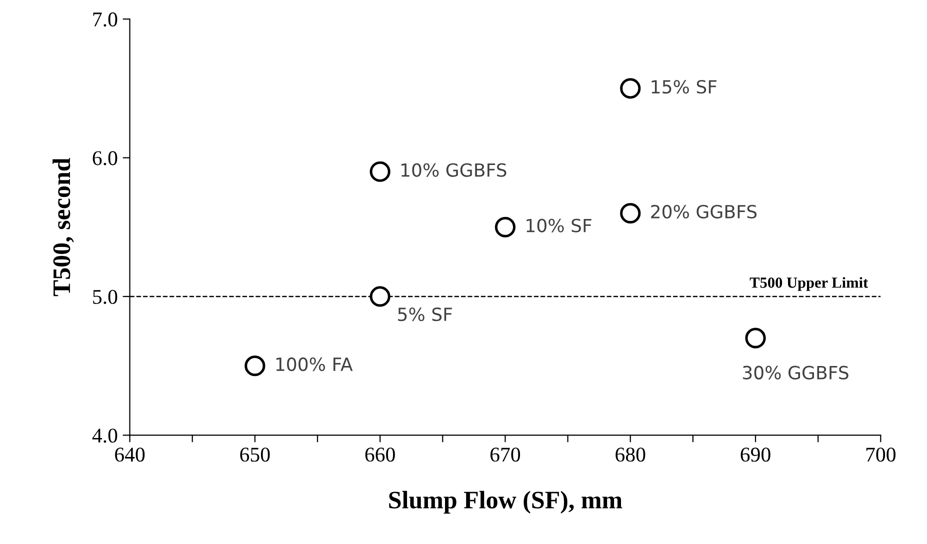 The image size is (927, 544). What do you see at coordinates (454, 170) in the screenshot?
I see `annotation: 10% GGBFS` at bounding box center [454, 170].